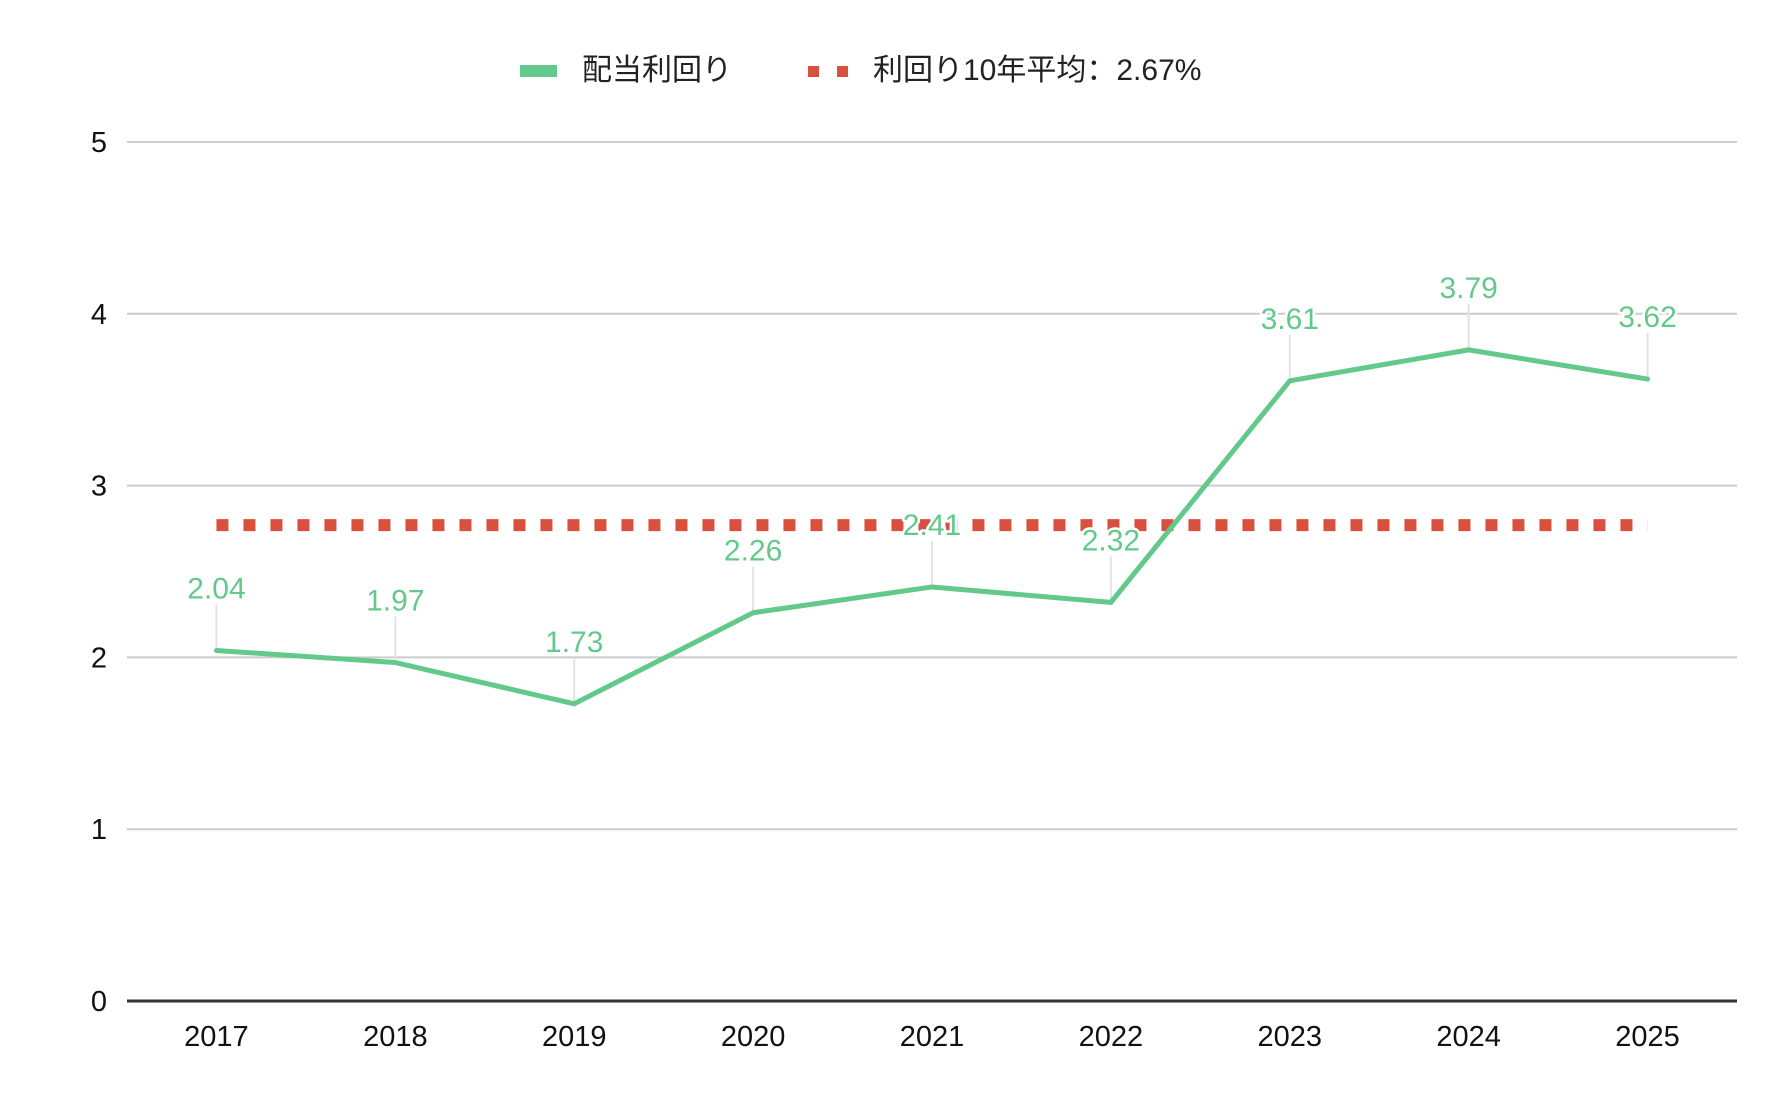 Image resolution: width=1788 pixels, height=1106 pixels. What do you see at coordinates (1111, 540) in the screenshot?
I see `data-label: 2.32` at bounding box center [1111, 540].